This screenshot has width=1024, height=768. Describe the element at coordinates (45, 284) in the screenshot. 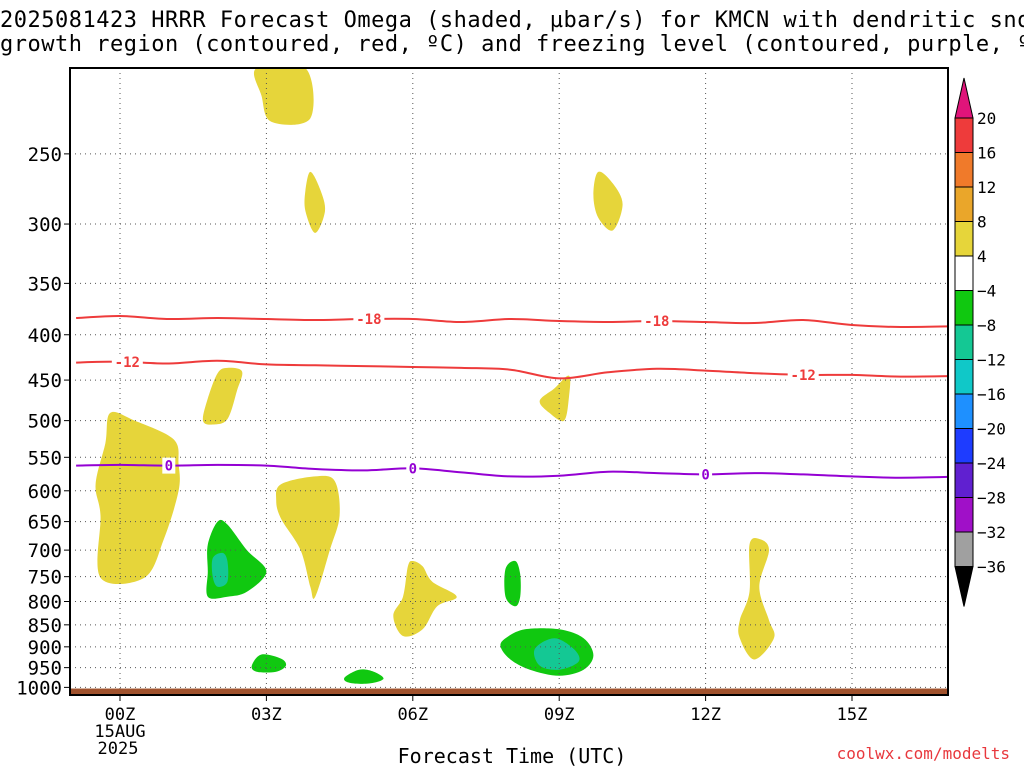

I see `y-tick-label: 350` at that location.